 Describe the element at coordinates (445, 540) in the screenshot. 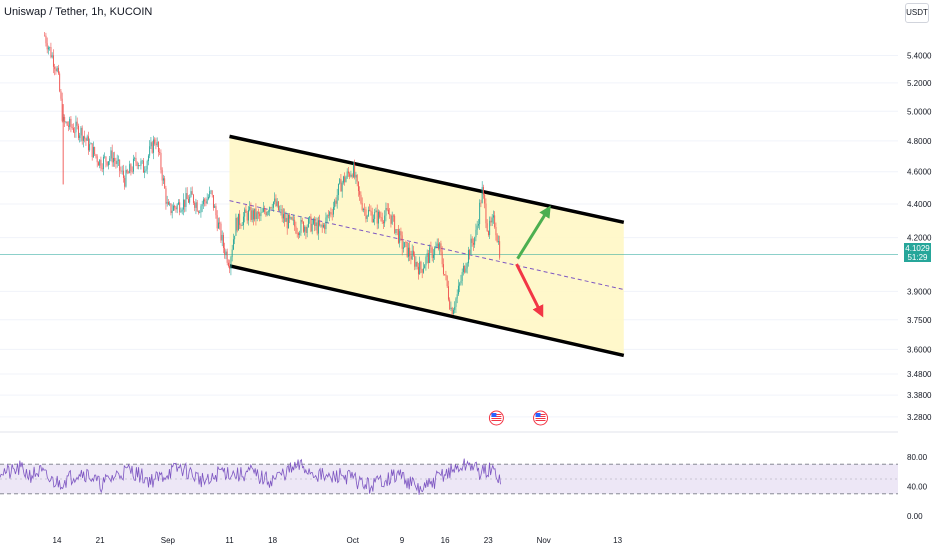

I see `time-tick-label: 16` at that location.